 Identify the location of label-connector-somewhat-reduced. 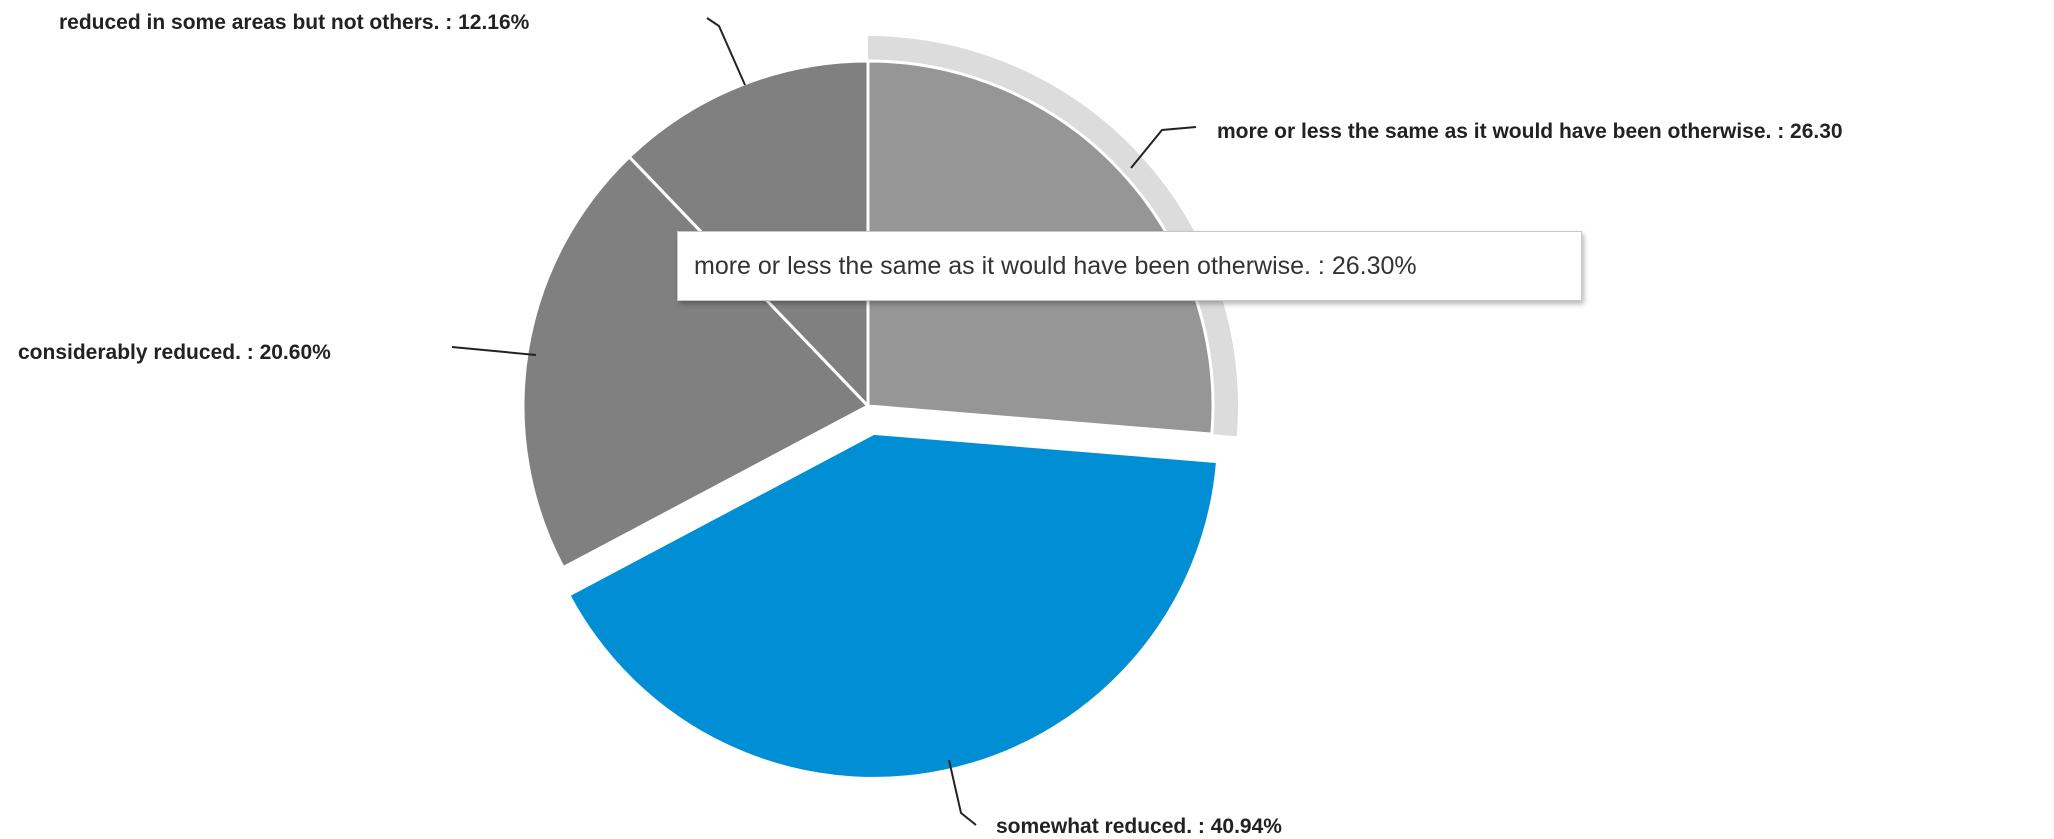
(962, 792).